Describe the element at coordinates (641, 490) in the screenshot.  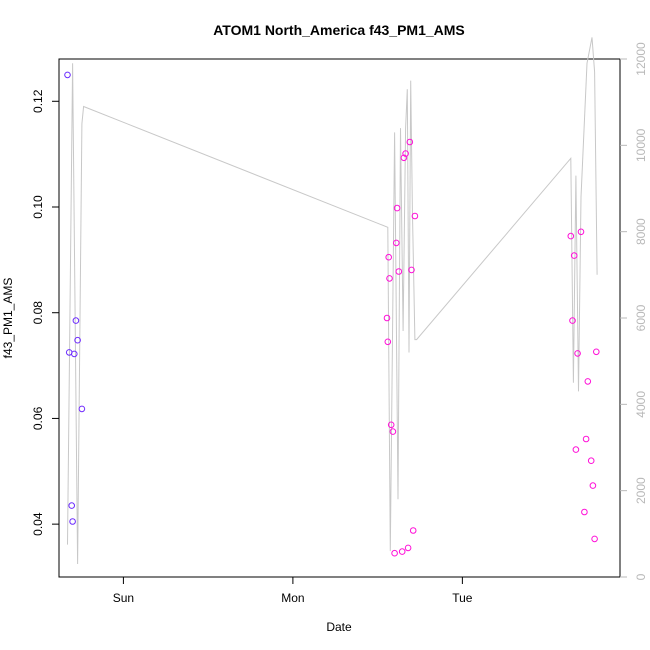
I see `y2-tick-label: 2000` at that location.